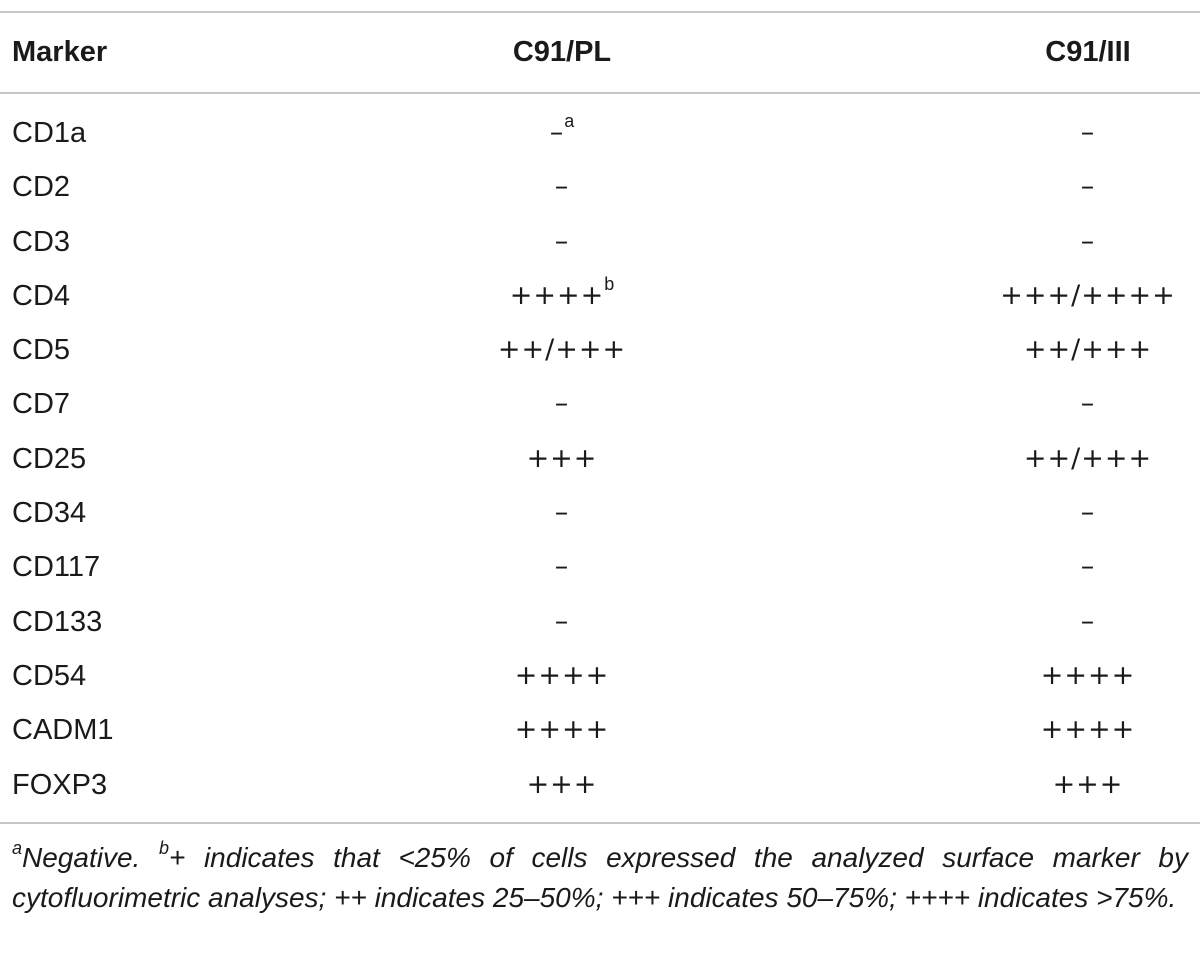 The image size is (1200, 973). What do you see at coordinates (1088, 52) in the screenshot?
I see `header-c91-iii: C91/III` at bounding box center [1088, 52].